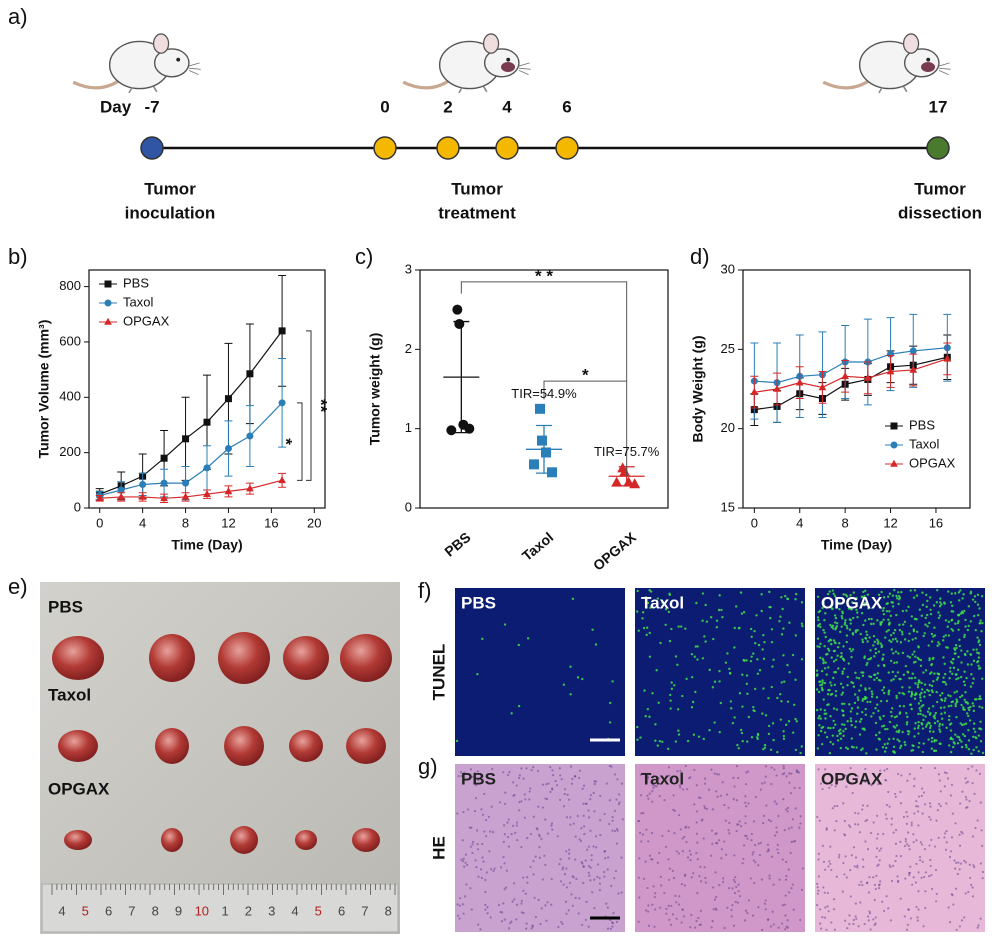  Describe the element at coordinates (424, 590) in the screenshot. I see `panel-label: f)` at that location.